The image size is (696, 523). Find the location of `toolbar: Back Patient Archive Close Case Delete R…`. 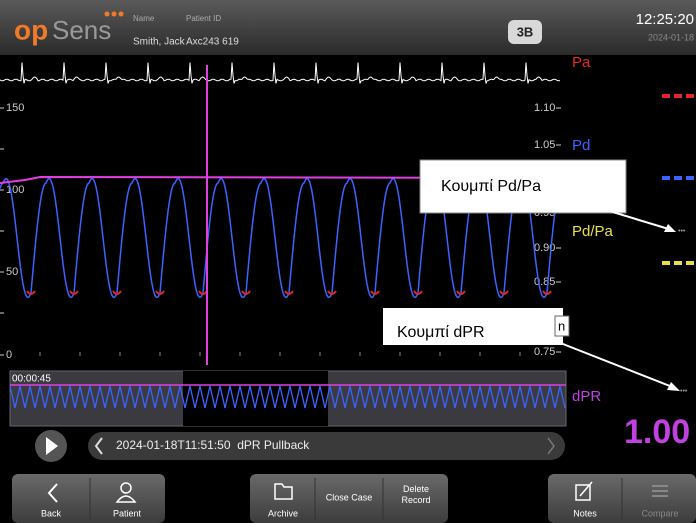

toolbar: Back Patient Archive Close Case Delete R… is located at coordinates (354, 498).